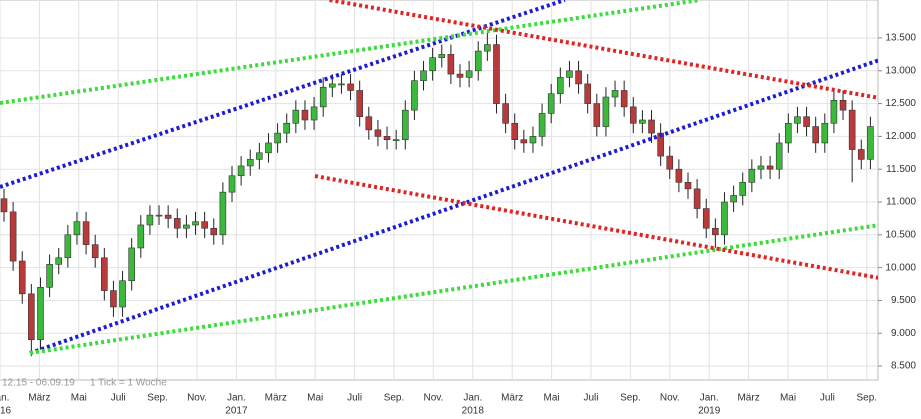 The height and width of the screenshot is (419, 921). I want to click on footer-tick: 1 Tick = 1 Woche, so click(128, 383).